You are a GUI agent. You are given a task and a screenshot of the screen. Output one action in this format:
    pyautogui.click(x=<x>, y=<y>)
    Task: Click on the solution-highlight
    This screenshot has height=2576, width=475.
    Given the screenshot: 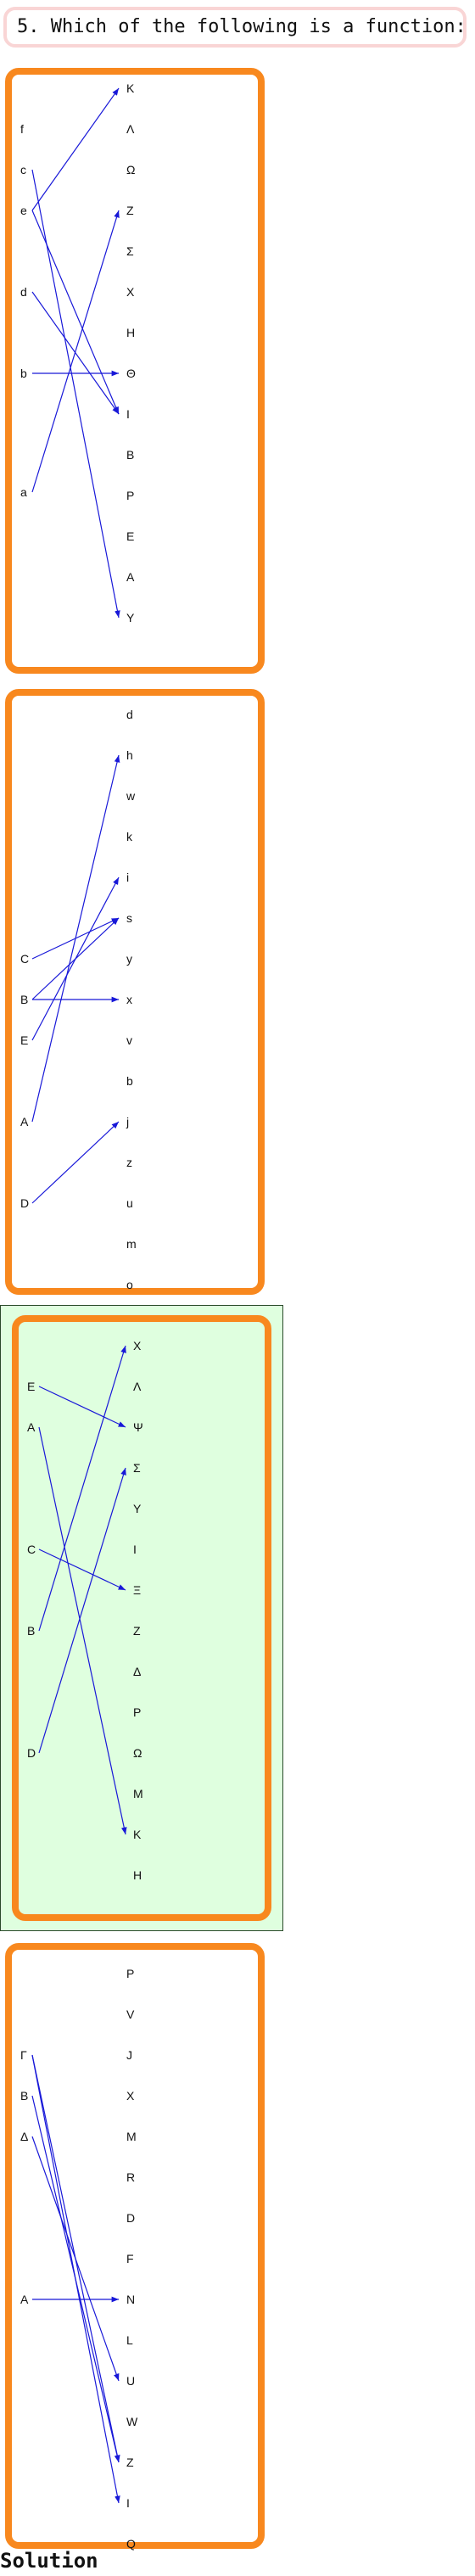 What is the action you would take?
    pyautogui.click(x=141, y=1618)
    